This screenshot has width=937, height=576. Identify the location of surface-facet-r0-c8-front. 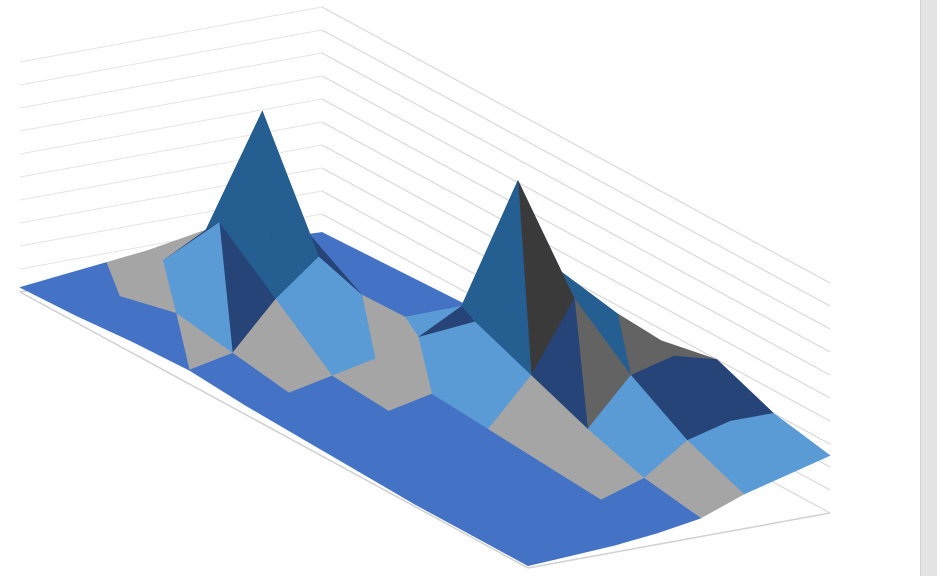
(500, 545).